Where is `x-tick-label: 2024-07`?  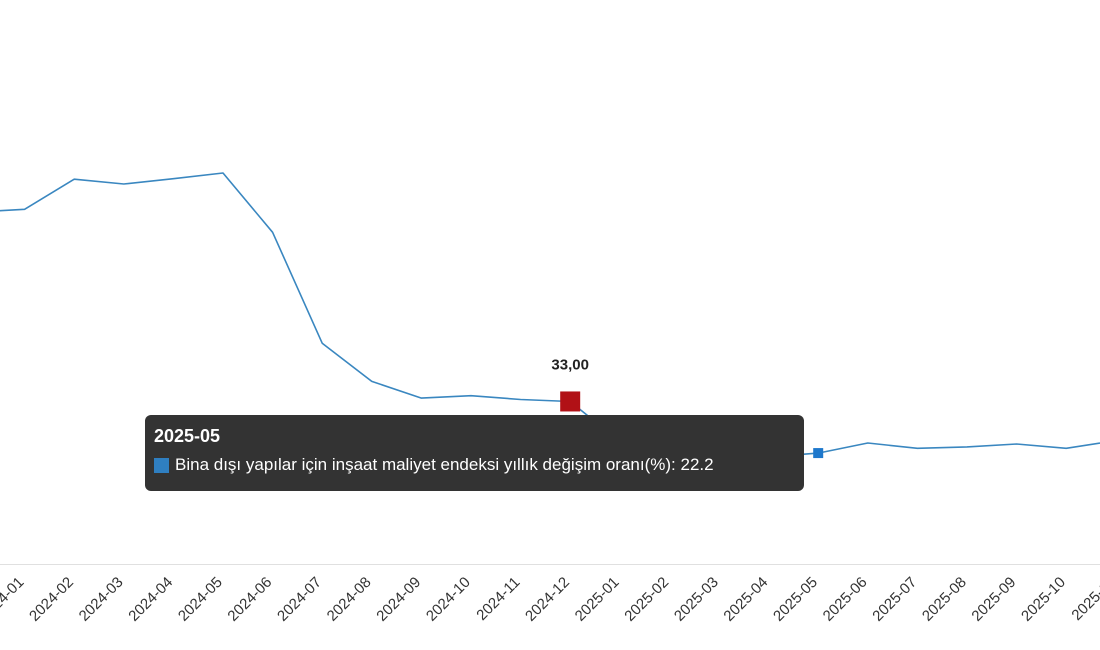 x-tick-label: 2024-07 is located at coordinates (299, 599).